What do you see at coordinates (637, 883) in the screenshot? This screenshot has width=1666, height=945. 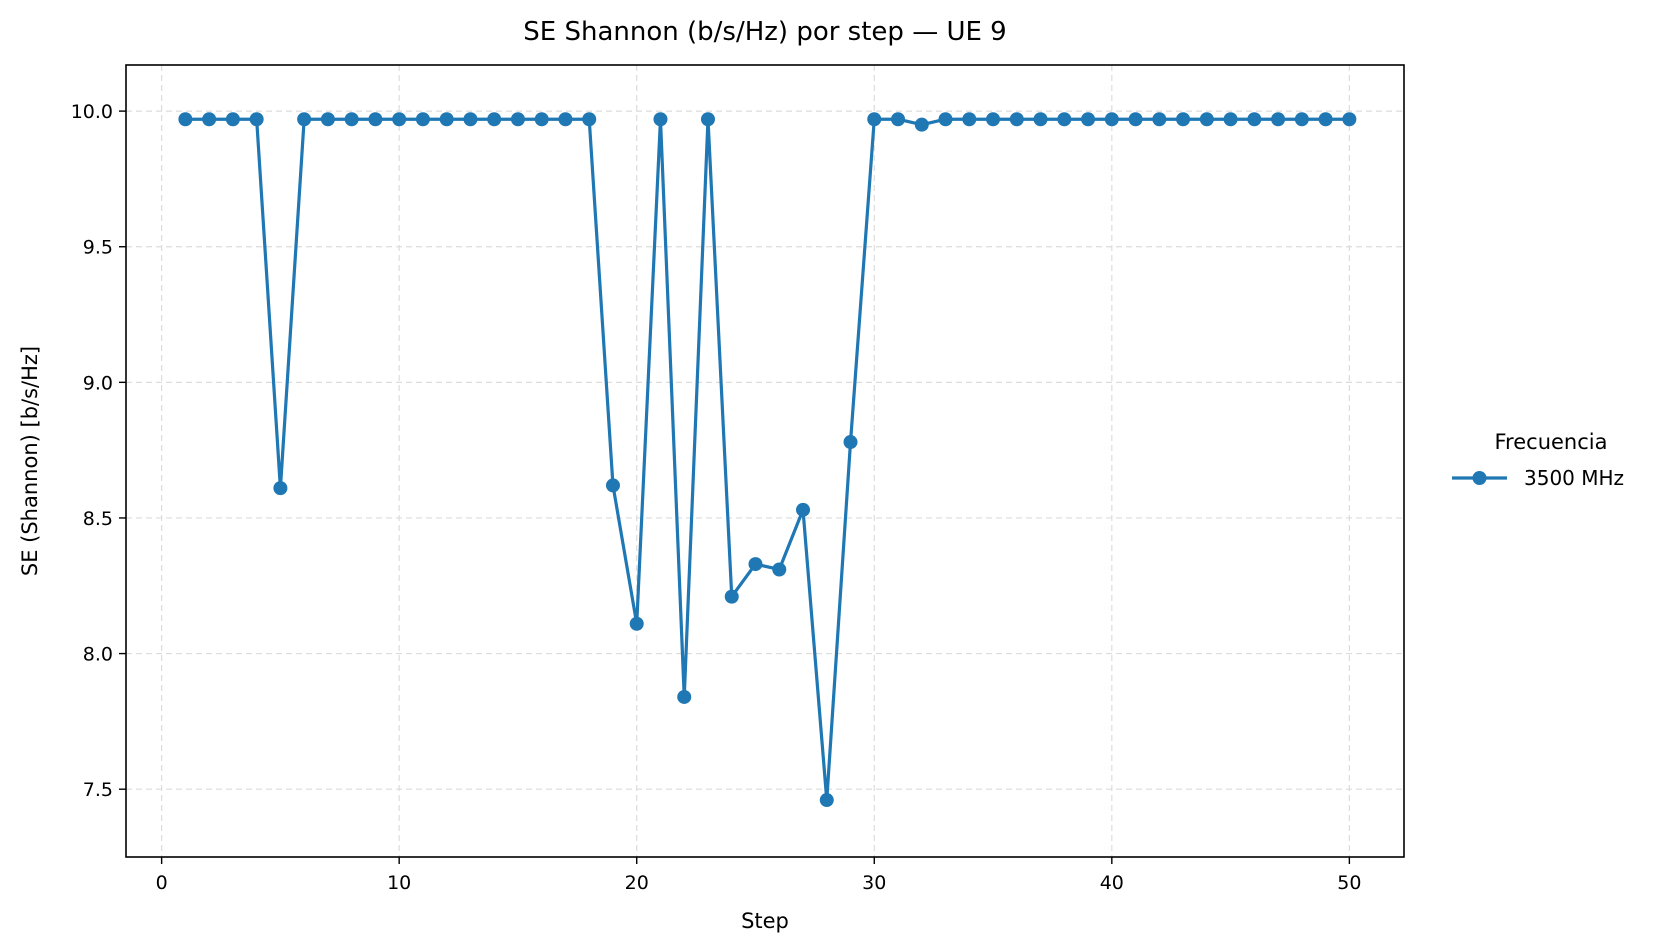 I see `x-tick-label: 20` at bounding box center [637, 883].